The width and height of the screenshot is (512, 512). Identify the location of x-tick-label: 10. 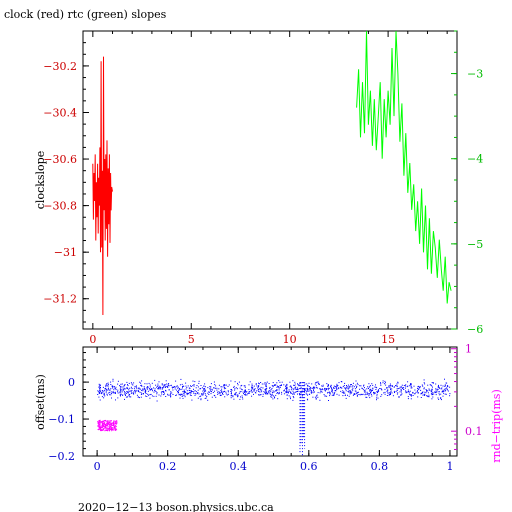
(290, 339).